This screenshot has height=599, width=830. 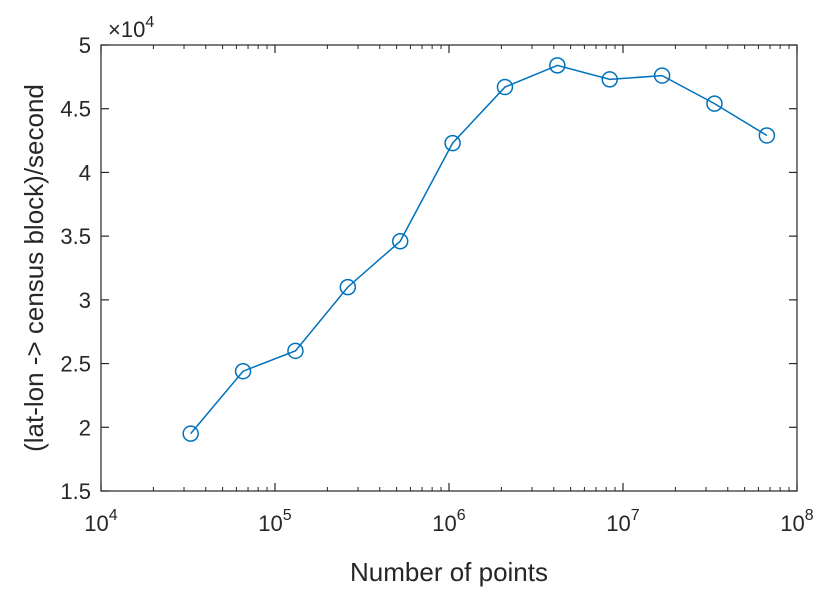 What do you see at coordinates (809, 515) in the screenshot?
I see `x-tick-exponent: 8` at bounding box center [809, 515].